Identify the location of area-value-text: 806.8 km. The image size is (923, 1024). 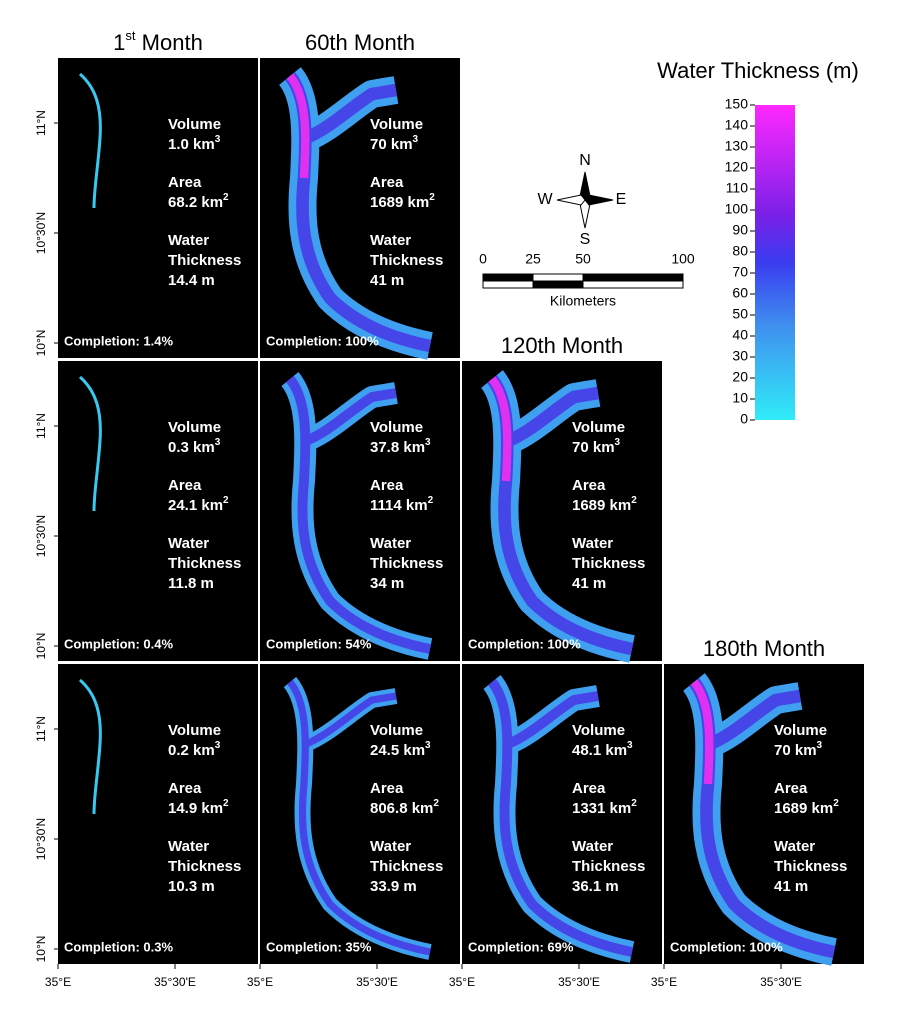
(401, 808).